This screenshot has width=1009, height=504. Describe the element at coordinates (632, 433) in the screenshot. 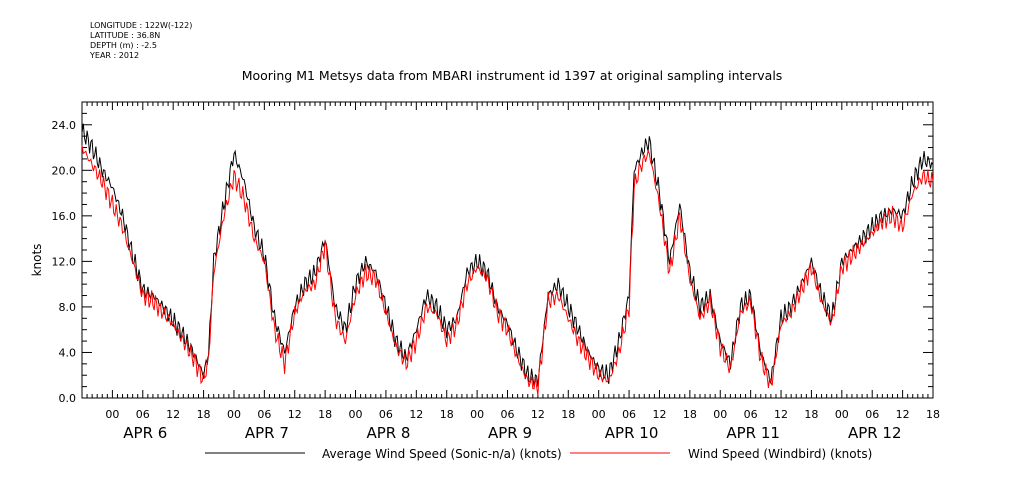

I see `day-label: APR 10` at that location.